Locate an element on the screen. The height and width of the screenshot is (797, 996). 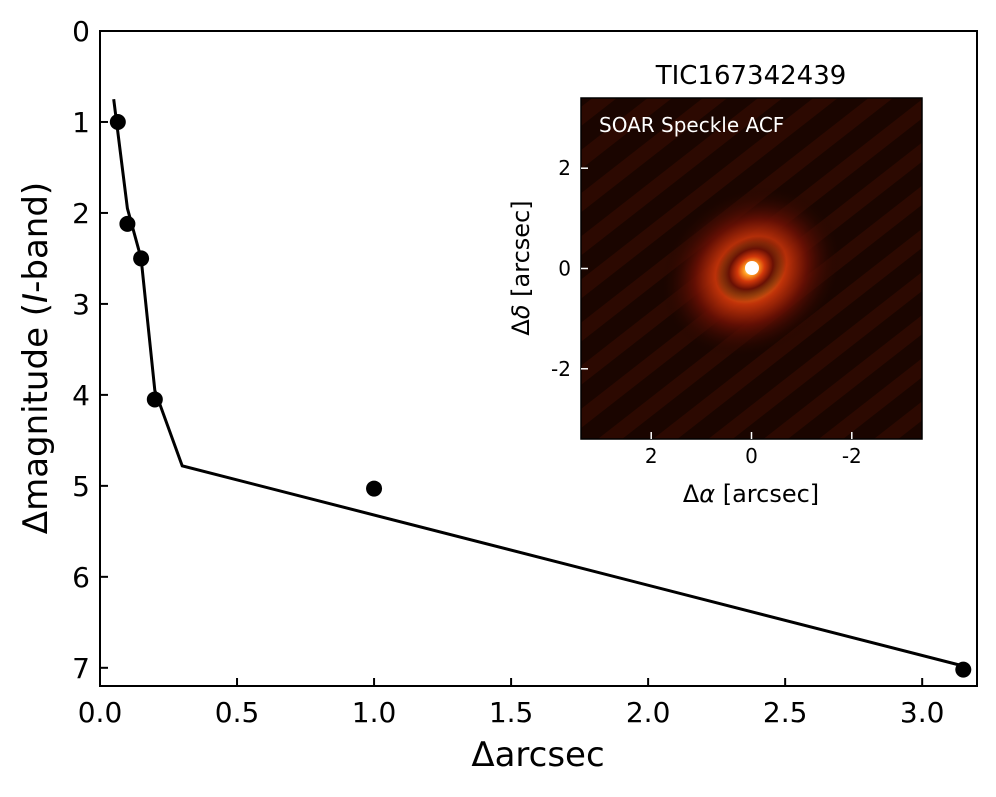
main-x-tick-label: 3.0 is located at coordinates (922, 712).